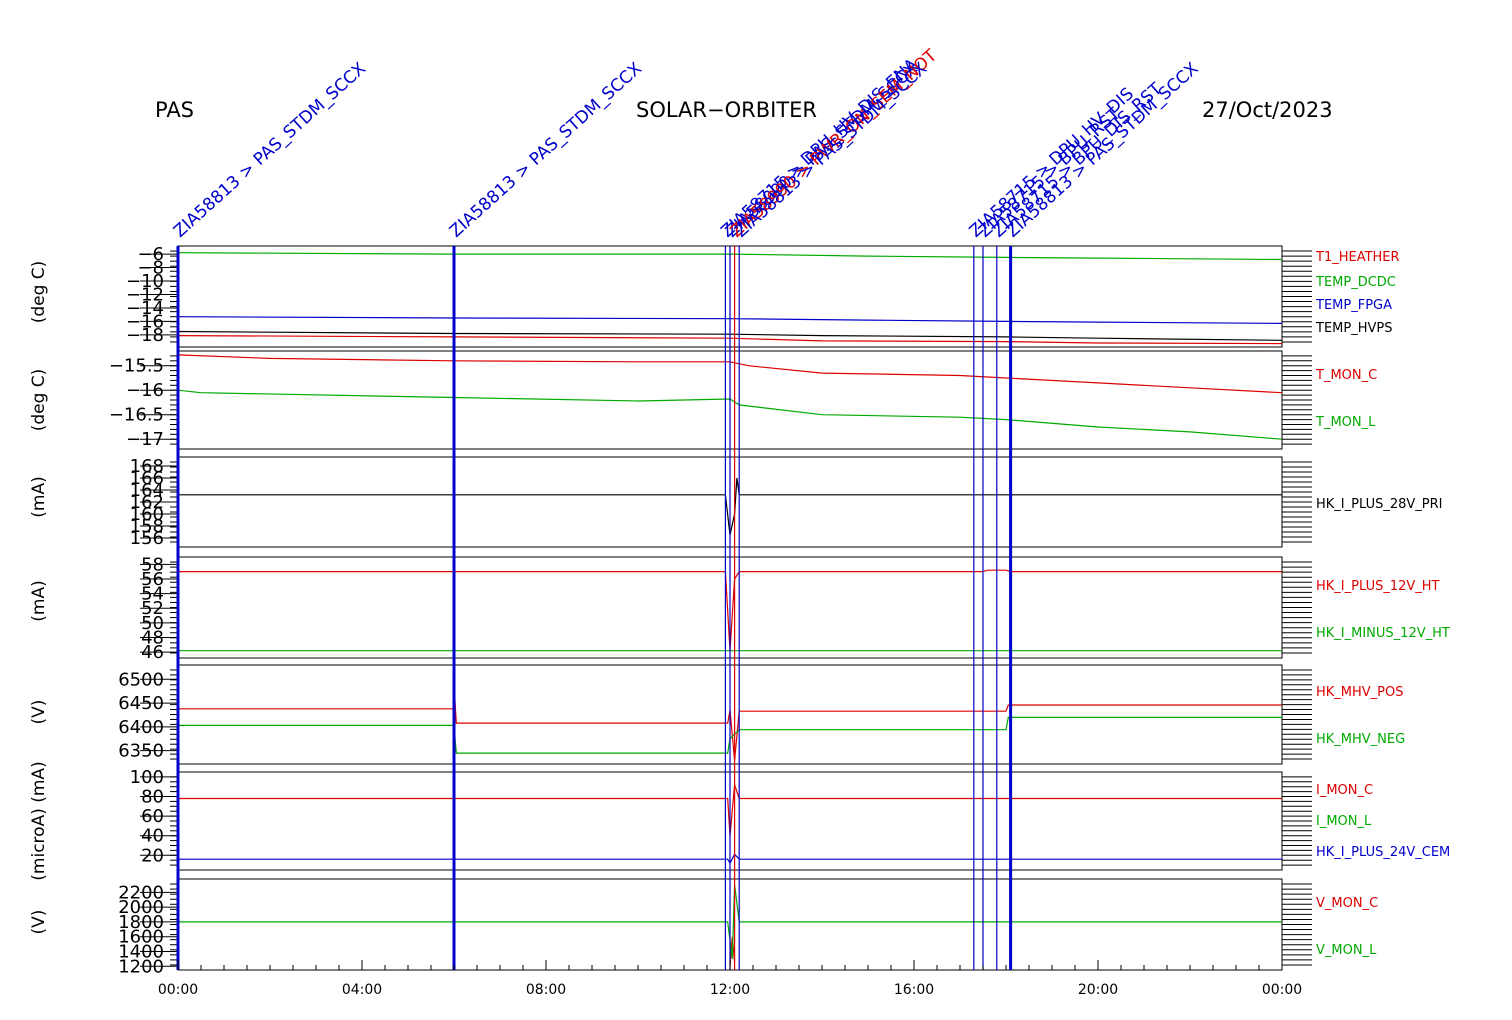 The height and width of the screenshot is (1020, 1512). What do you see at coordinates (1345, 422) in the screenshot?
I see `legend-t_mon_l: T_MON_L` at bounding box center [1345, 422].